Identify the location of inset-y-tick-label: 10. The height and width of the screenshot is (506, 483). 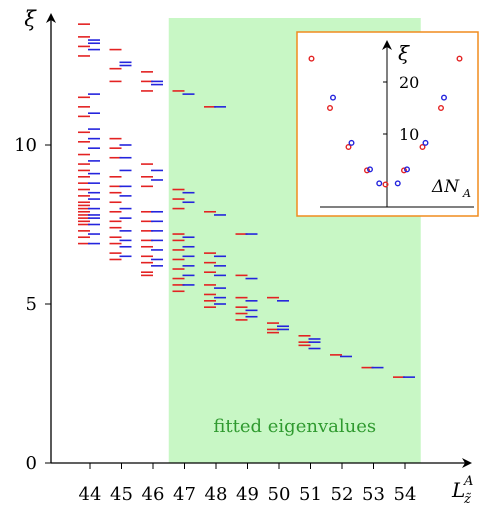
(409, 134).